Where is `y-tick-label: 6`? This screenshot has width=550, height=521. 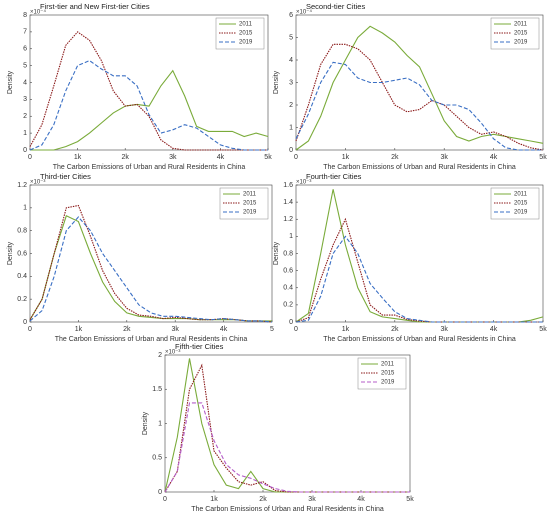 y-tick-label: 6 is located at coordinates (291, 15).